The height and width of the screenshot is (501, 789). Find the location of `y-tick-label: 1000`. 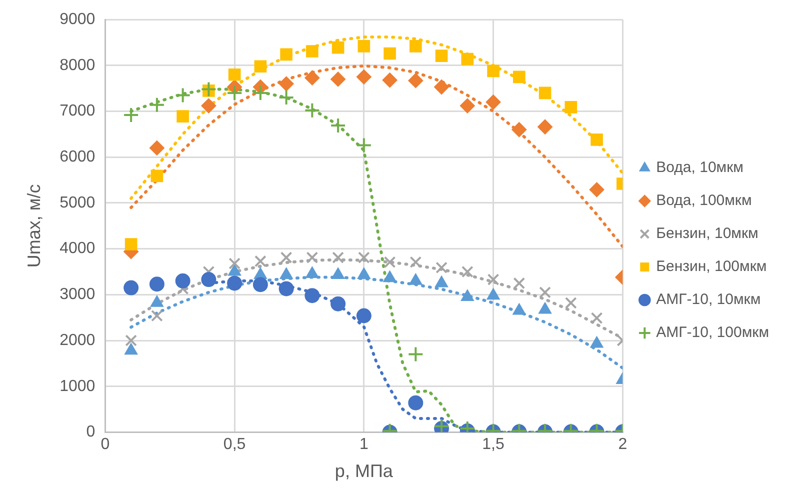

y-tick-label: 1000 is located at coordinates (78, 386).